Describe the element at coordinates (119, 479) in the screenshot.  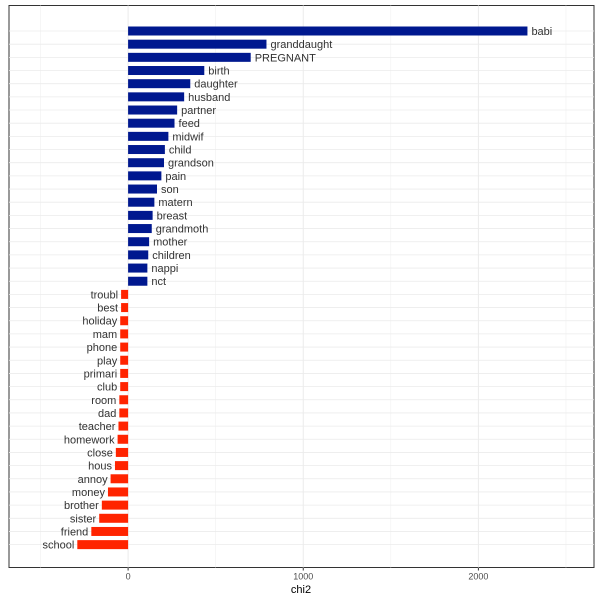
I see `bar-annoy` at that location.